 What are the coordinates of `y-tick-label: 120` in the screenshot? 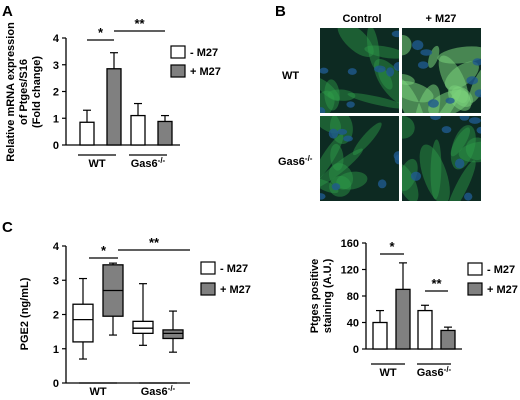 It's located at (350, 271).